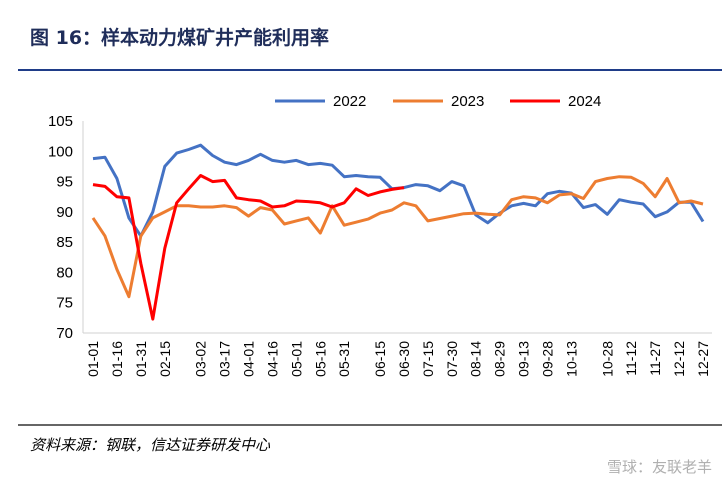 This screenshot has width=727, height=493. Describe the element at coordinates (344, 359) in the screenshot. I see `x-tick-label: 05-31` at that location.